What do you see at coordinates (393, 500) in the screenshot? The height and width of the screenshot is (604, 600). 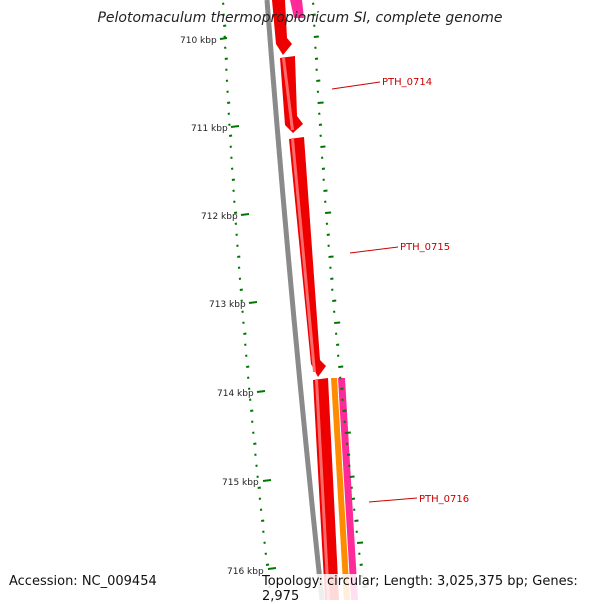 I see `label-line-pth0716` at bounding box center [393, 500].